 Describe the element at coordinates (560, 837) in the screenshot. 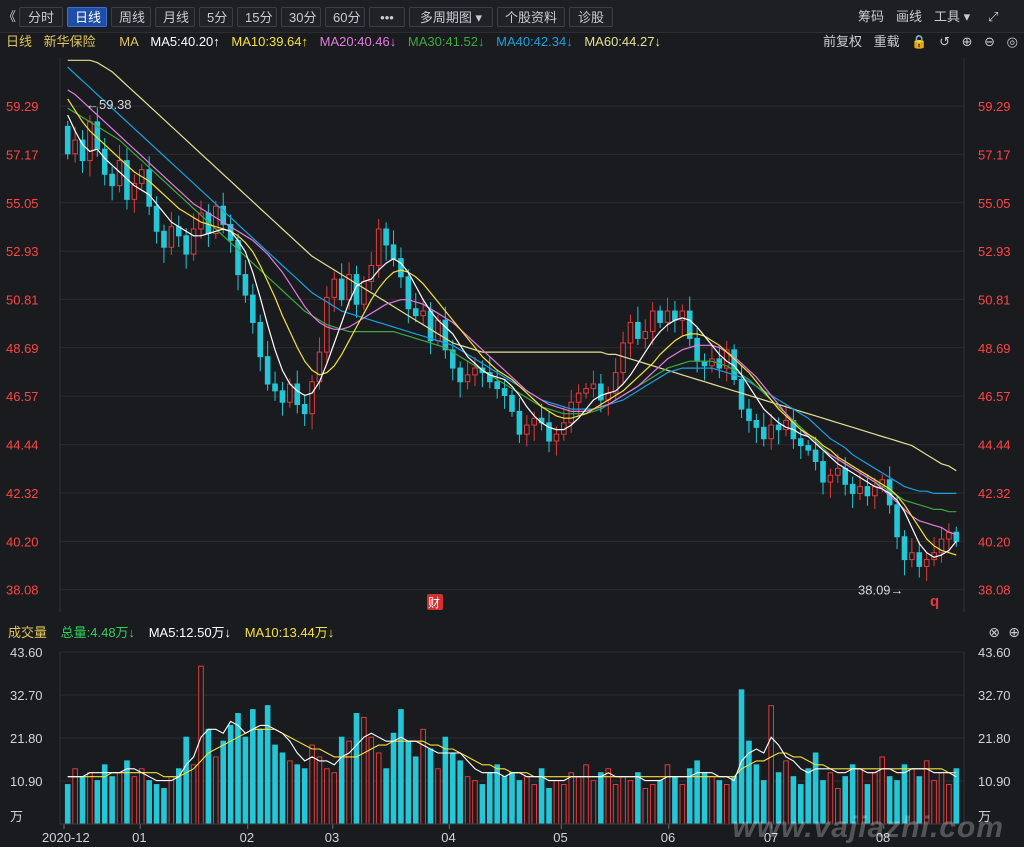

I see `x-tick-label: 05` at that location.